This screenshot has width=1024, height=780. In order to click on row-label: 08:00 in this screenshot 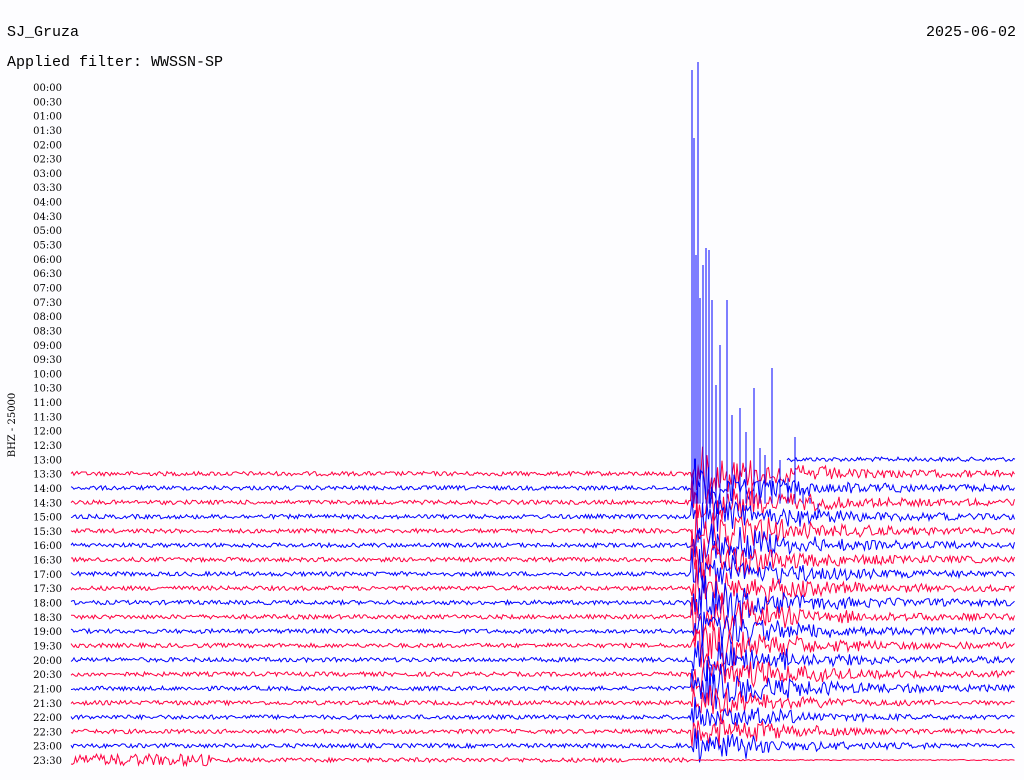, I will do `click(47, 317)`.